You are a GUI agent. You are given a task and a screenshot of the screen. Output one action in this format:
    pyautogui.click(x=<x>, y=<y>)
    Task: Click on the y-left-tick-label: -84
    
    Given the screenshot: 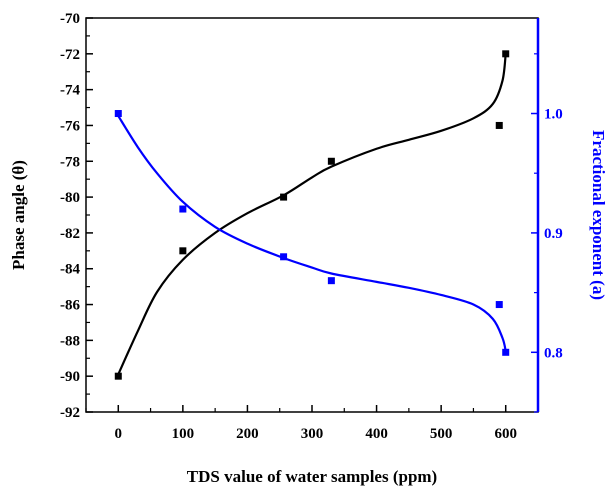 What is the action you would take?
    pyautogui.click(x=70, y=270)
    